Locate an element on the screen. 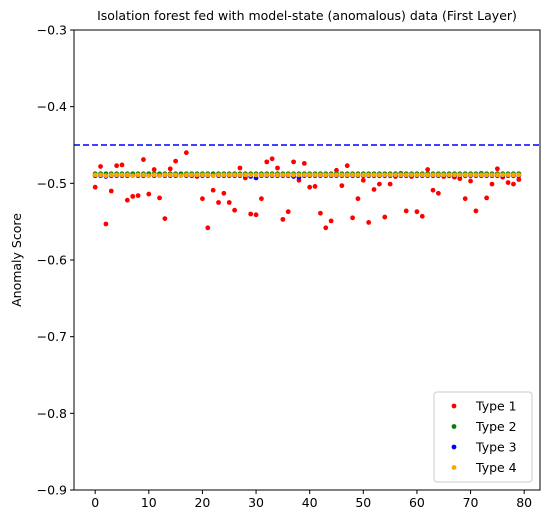 This screenshot has width=548, height=525. x-tick-label: 60 is located at coordinates (417, 502).